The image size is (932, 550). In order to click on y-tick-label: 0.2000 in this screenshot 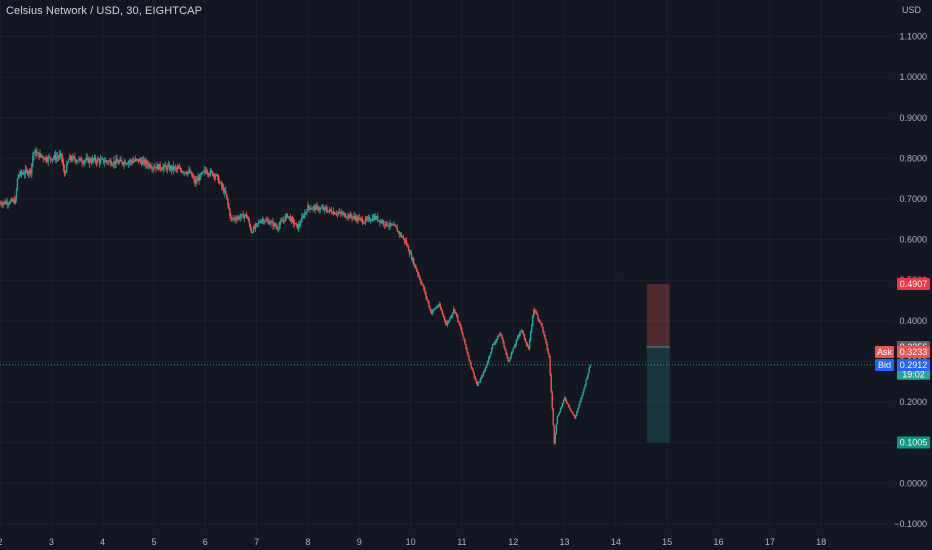, I will do `click(913, 402)`.